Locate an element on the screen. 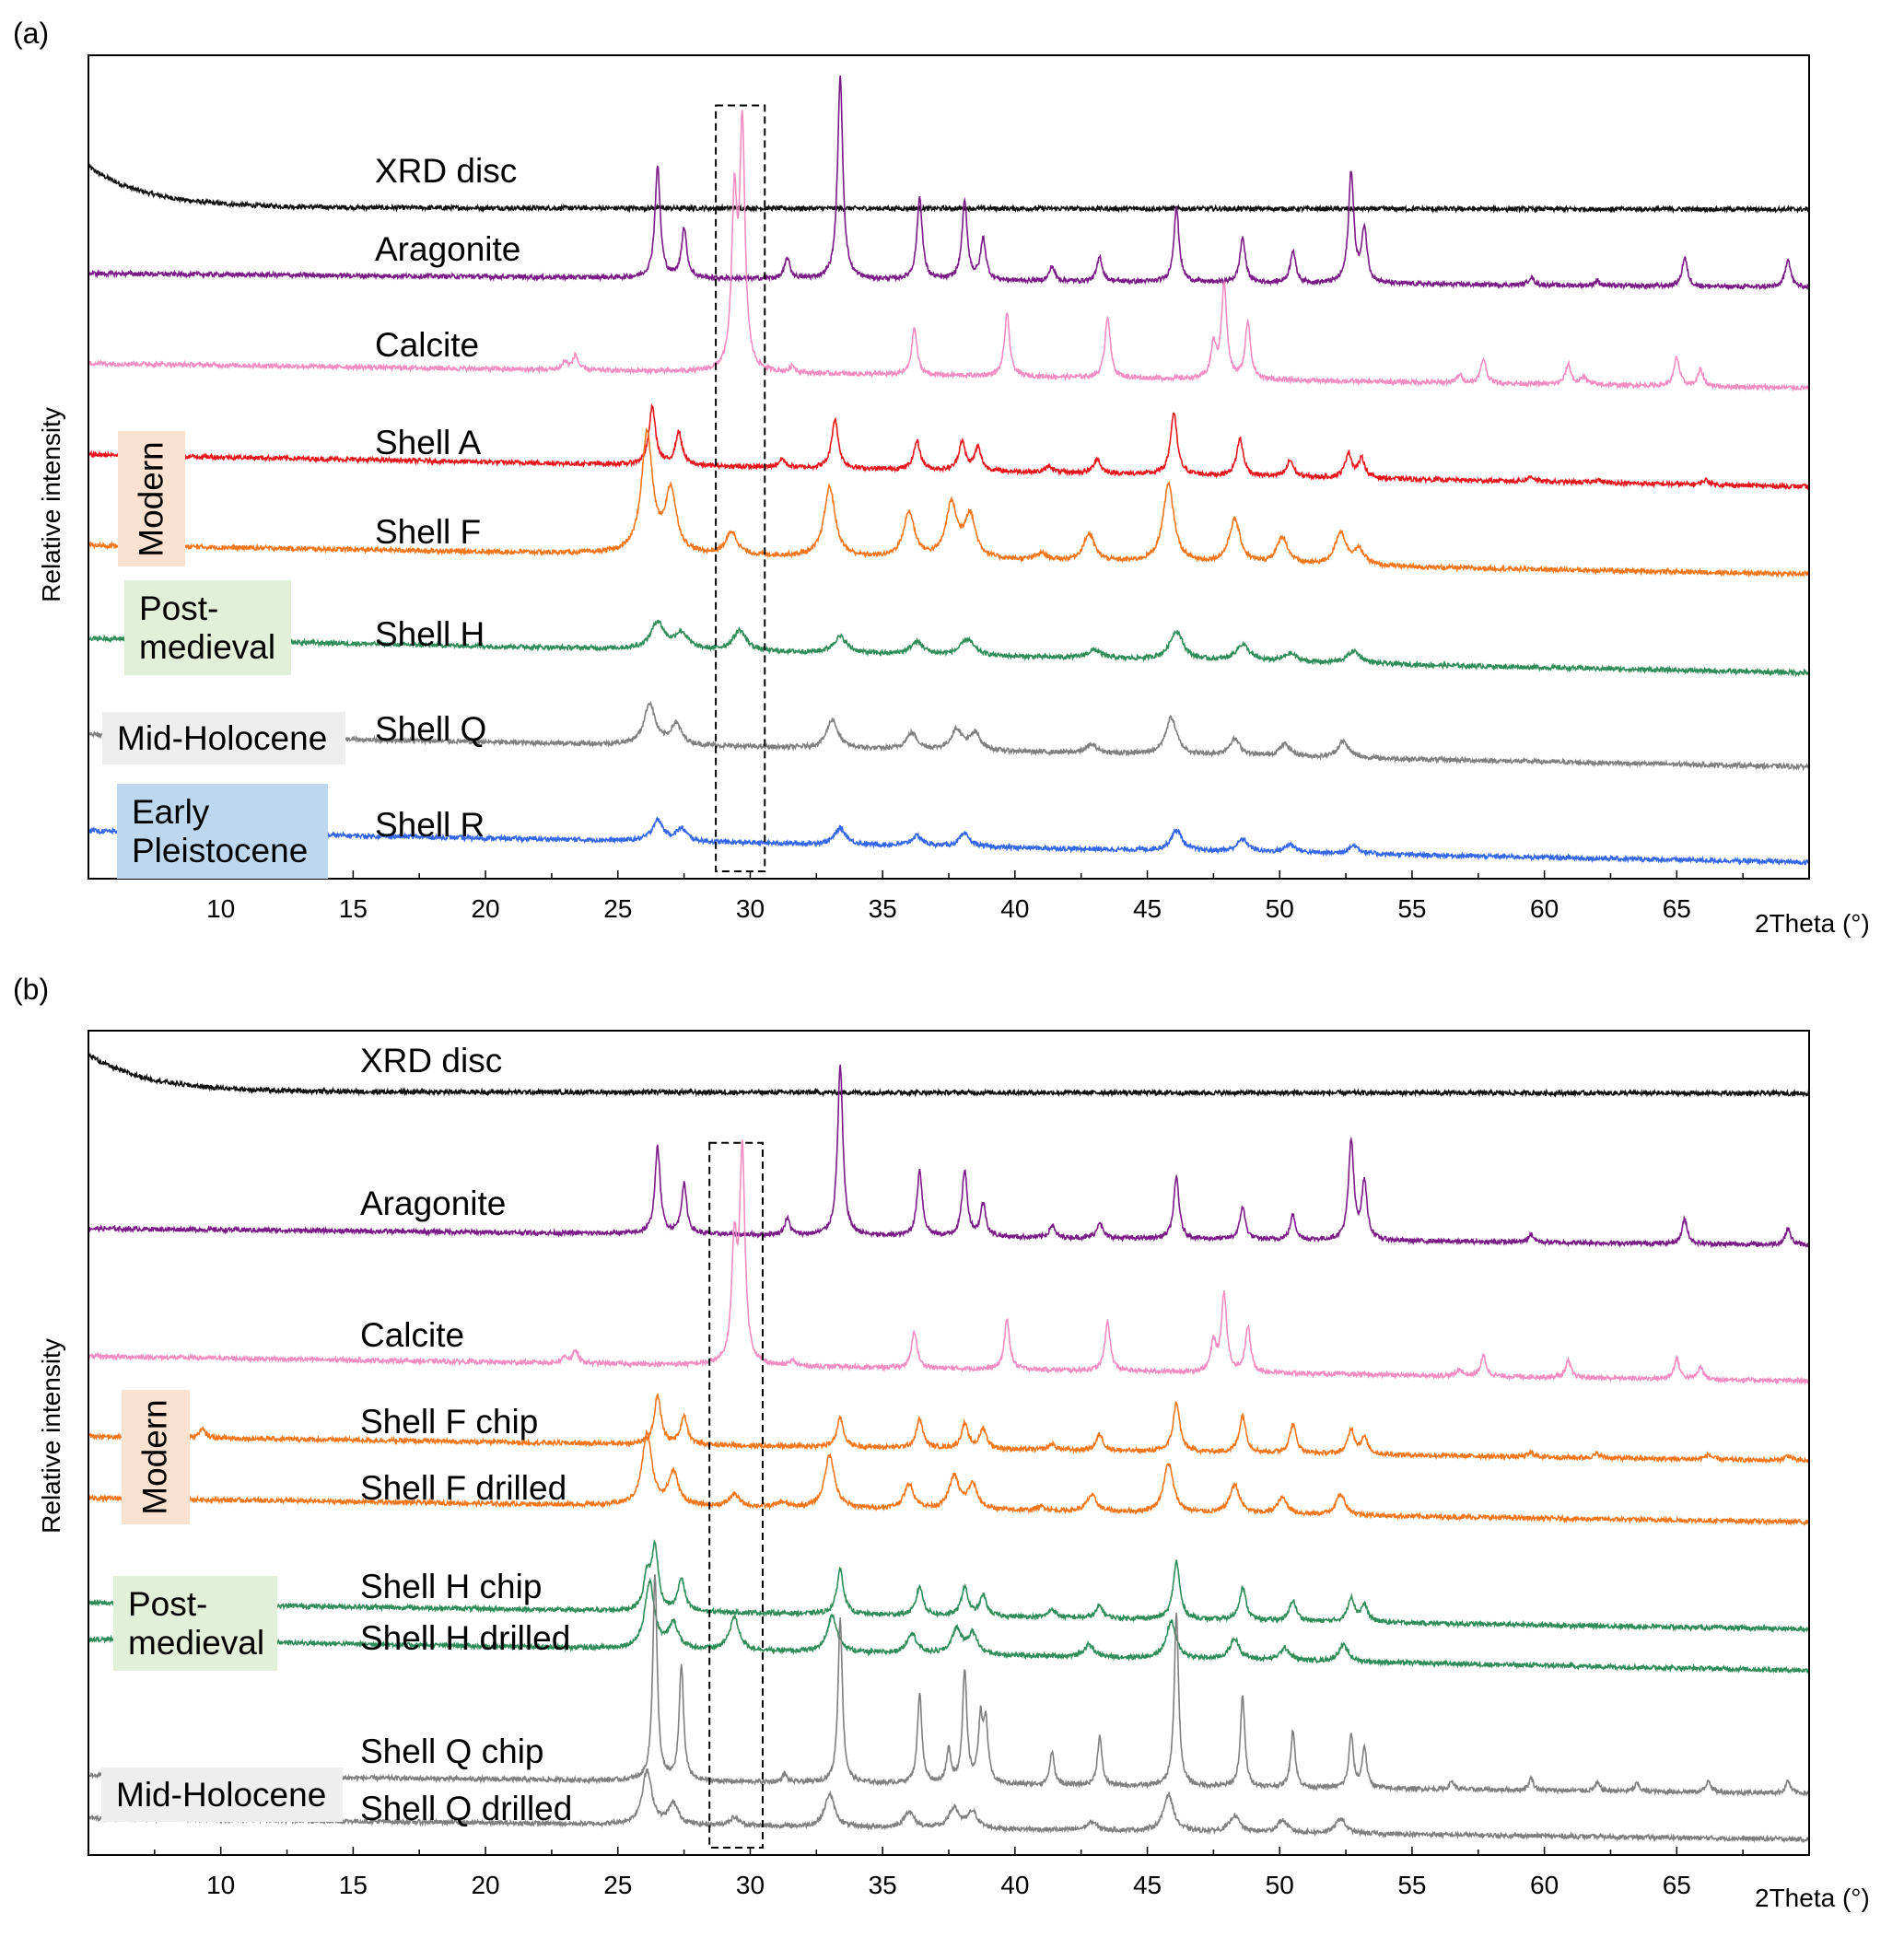  series-label-shell-h: Shell H is located at coordinates (430, 634).